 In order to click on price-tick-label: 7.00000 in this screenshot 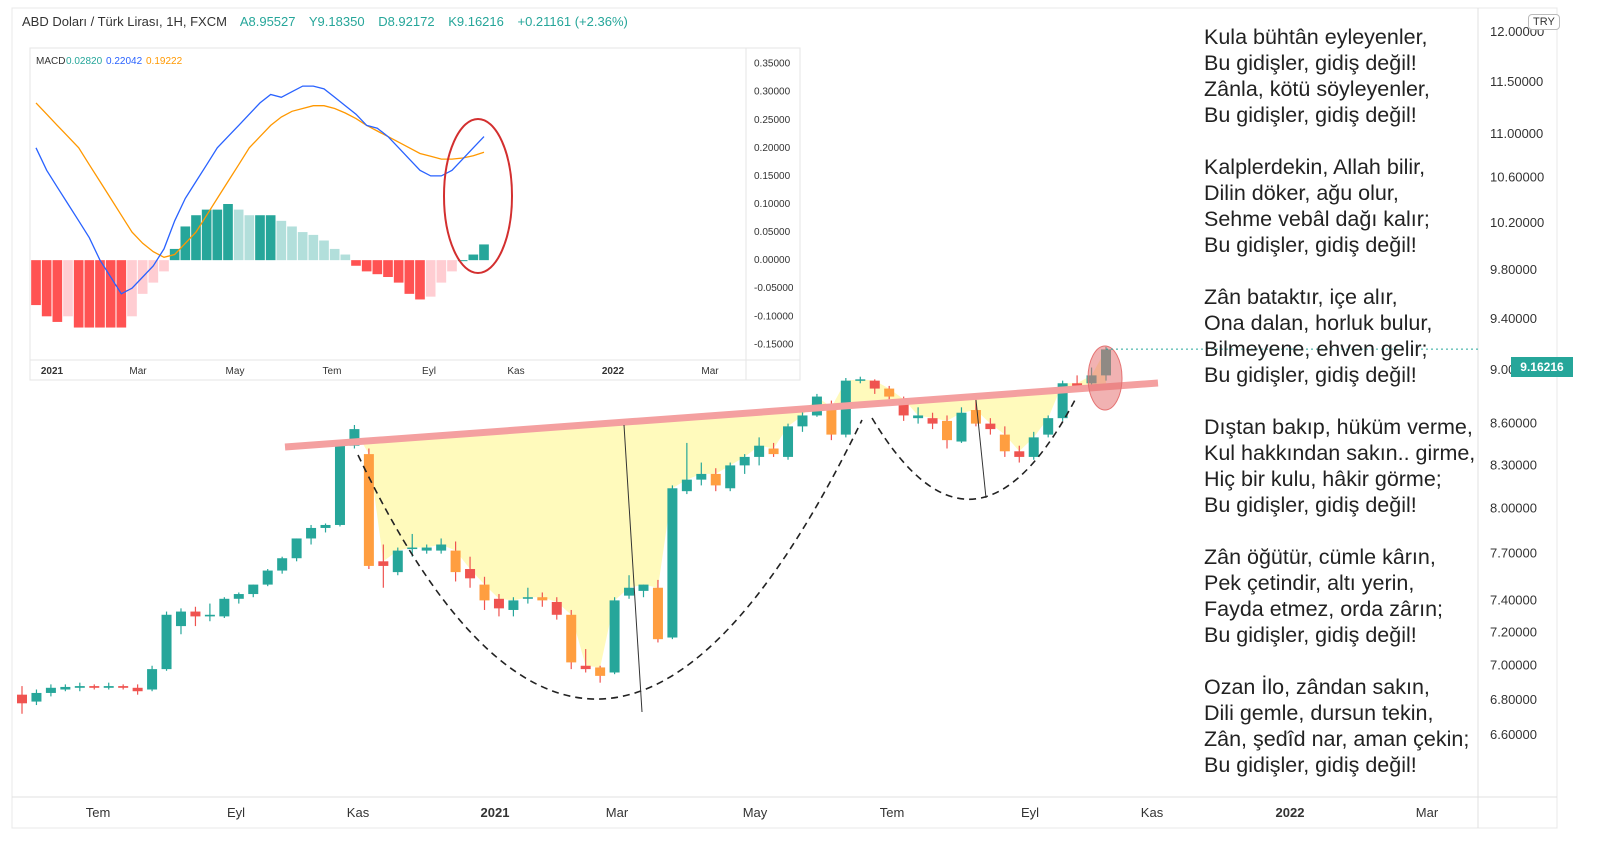, I will do `click(1513, 665)`.